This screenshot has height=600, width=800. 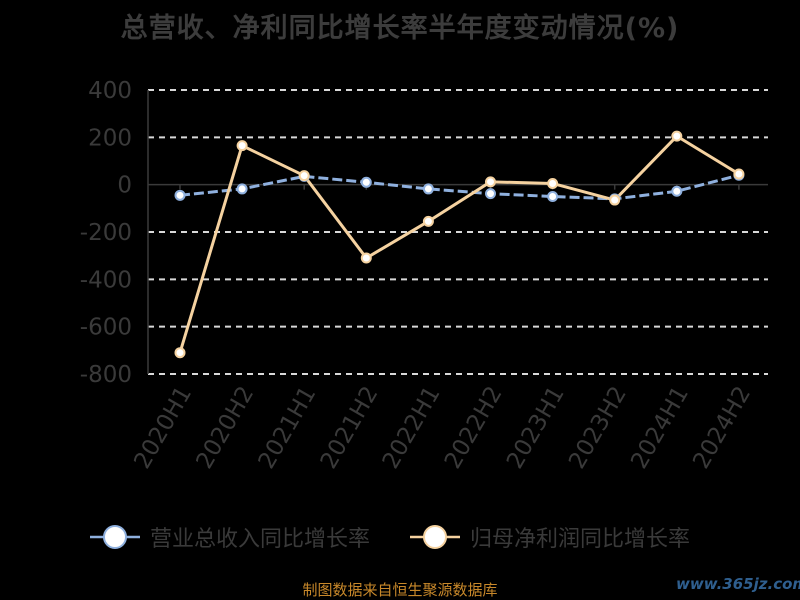 What do you see at coordinates (260, 539) in the screenshot?
I see `legend-label-revenue: 营业总收入同比增长率` at bounding box center [260, 539].